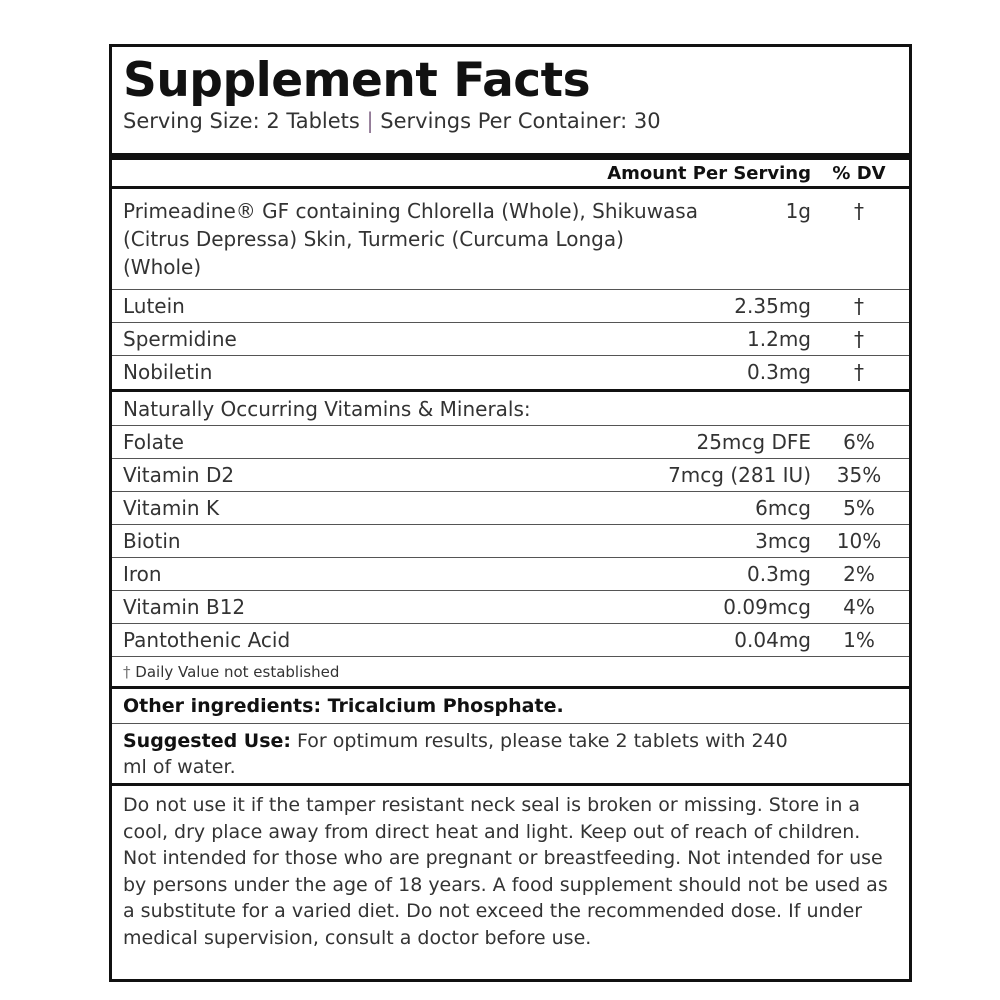  I want to click on footnote-row: † Daily Value not established, so click(510, 671).